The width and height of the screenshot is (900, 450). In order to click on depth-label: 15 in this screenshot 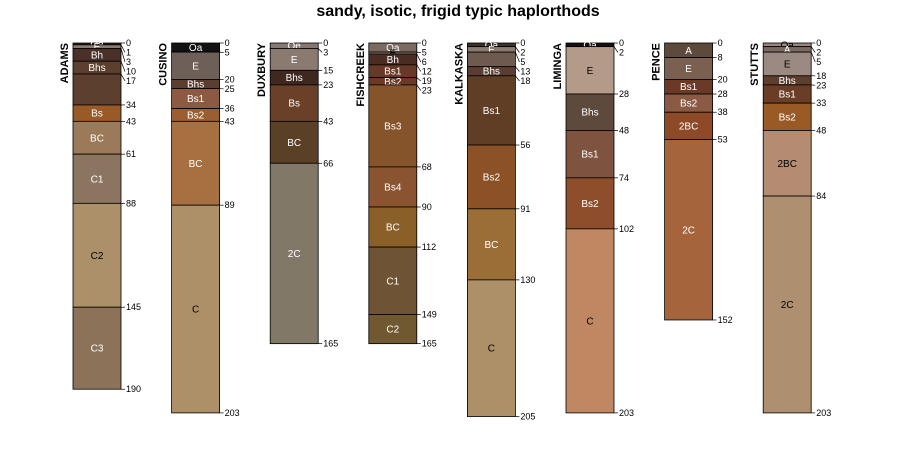, I will do `click(328, 70)`.